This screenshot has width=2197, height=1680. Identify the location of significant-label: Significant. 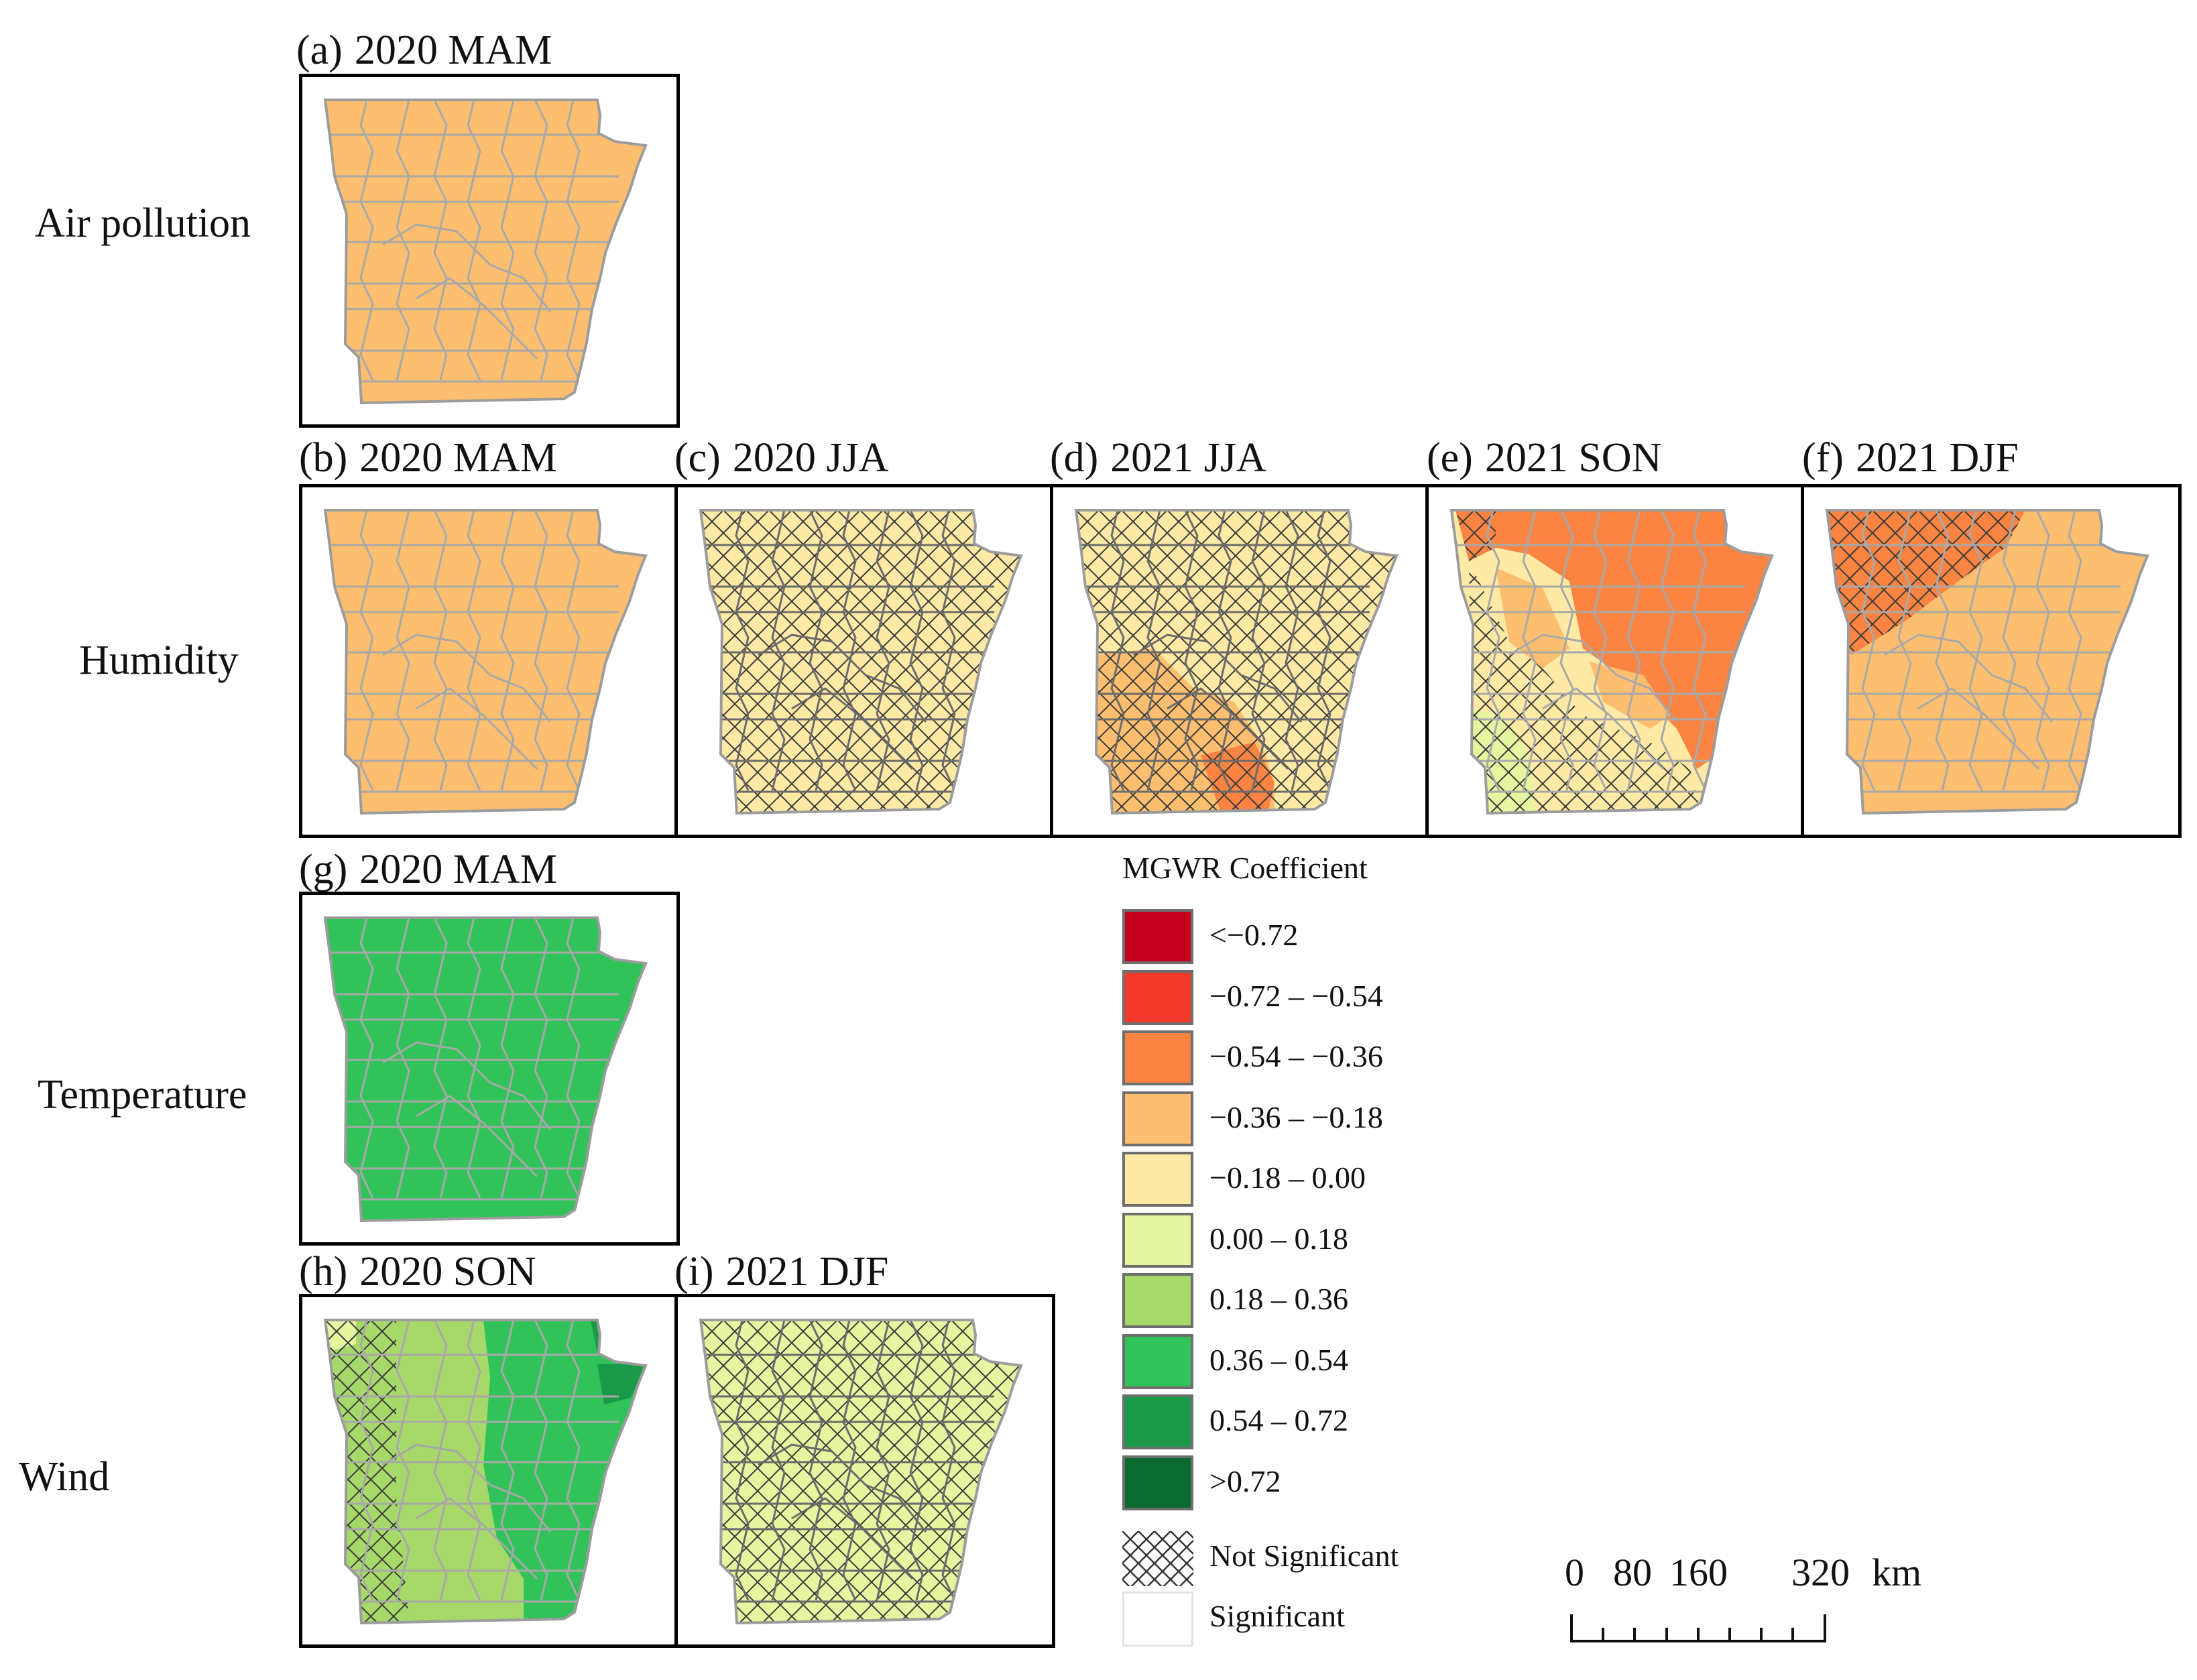
(1277, 1616).